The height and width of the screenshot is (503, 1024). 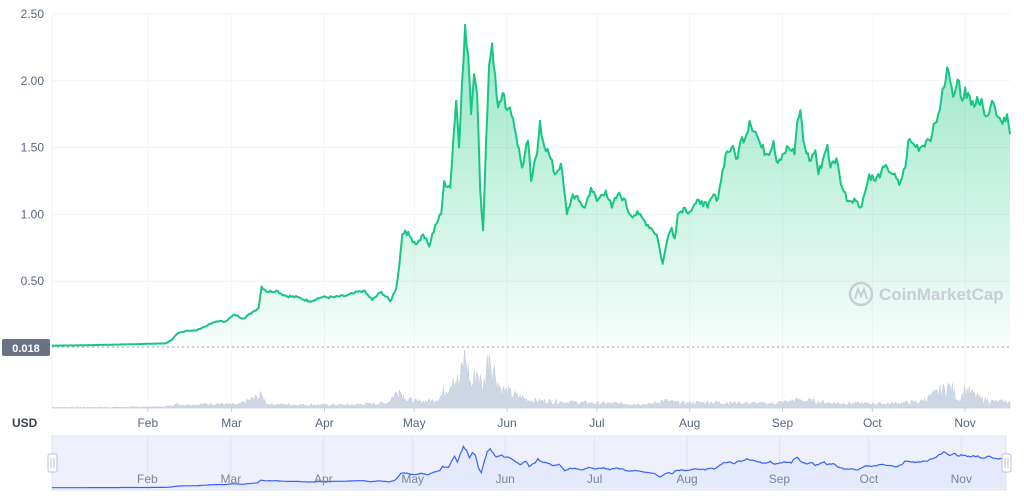 I want to click on baseline-badge, so click(x=26, y=347).